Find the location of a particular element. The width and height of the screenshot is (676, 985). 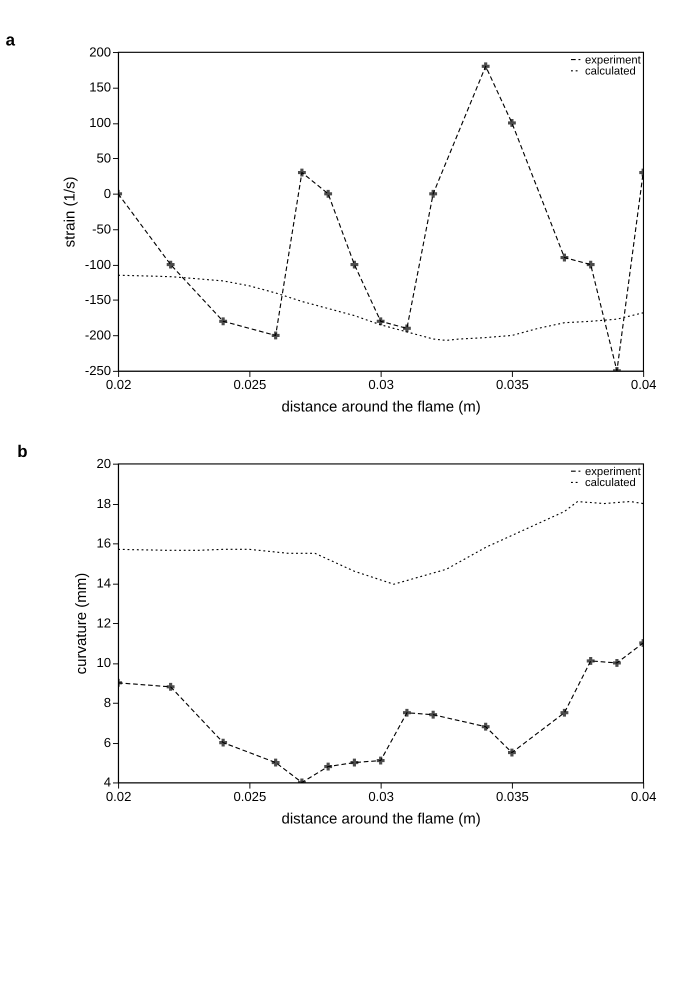

y-tick-label: 6 is located at coordinates (108, 742).